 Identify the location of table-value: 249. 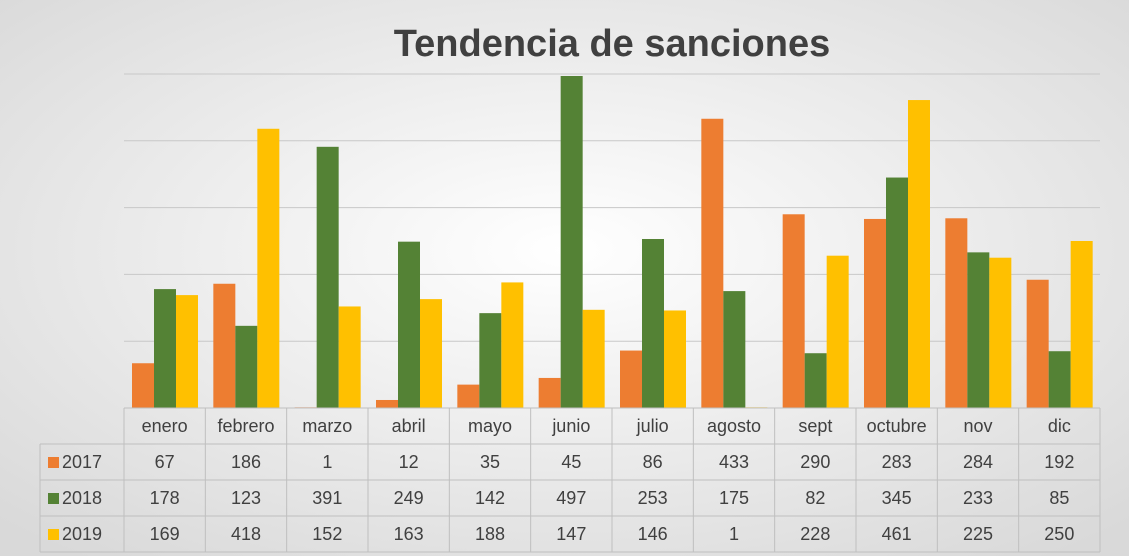
(409, 498).